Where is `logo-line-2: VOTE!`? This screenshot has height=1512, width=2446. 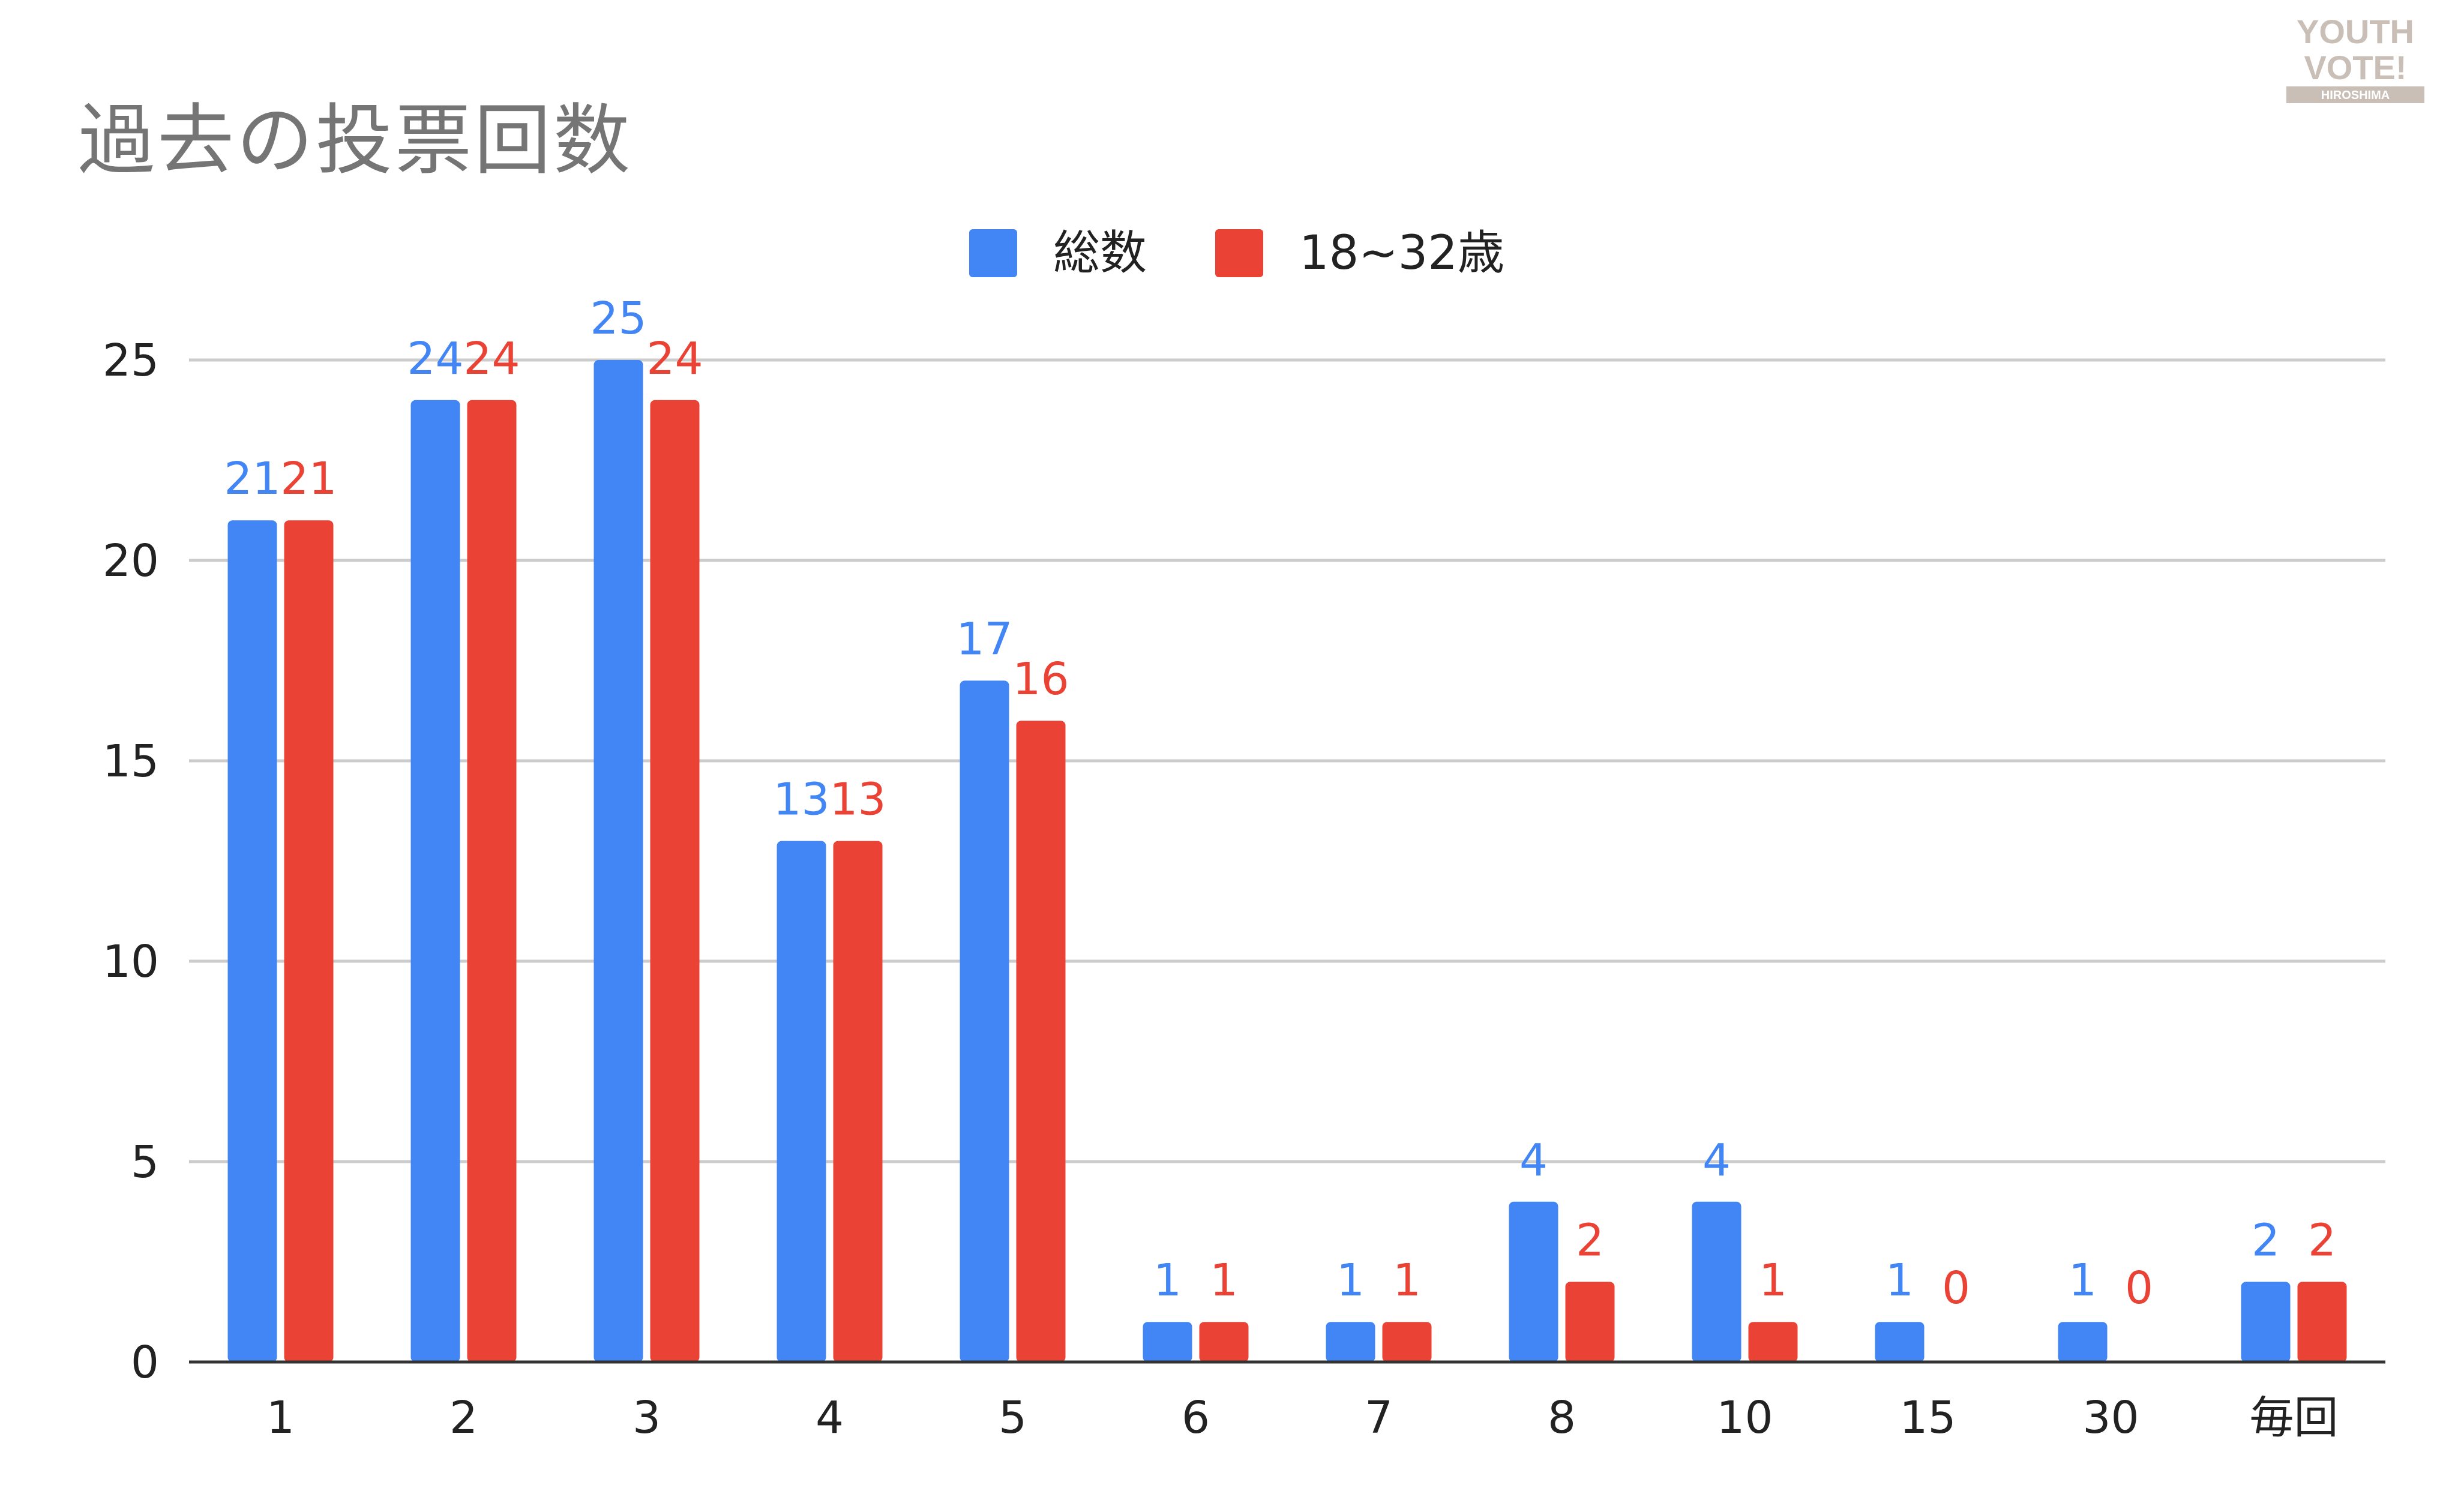
logo-line-2: VOTE! is located at coordinates (2355, 67).